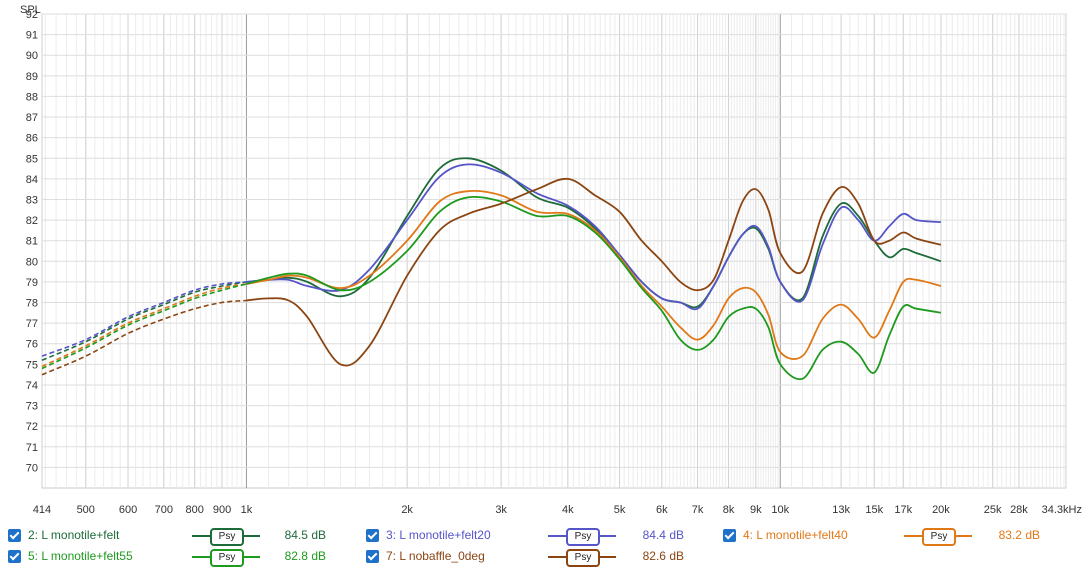  Describe the element at coordinates (164, 510) in the screenshot. I see `x-tick-label: 700` at that location.